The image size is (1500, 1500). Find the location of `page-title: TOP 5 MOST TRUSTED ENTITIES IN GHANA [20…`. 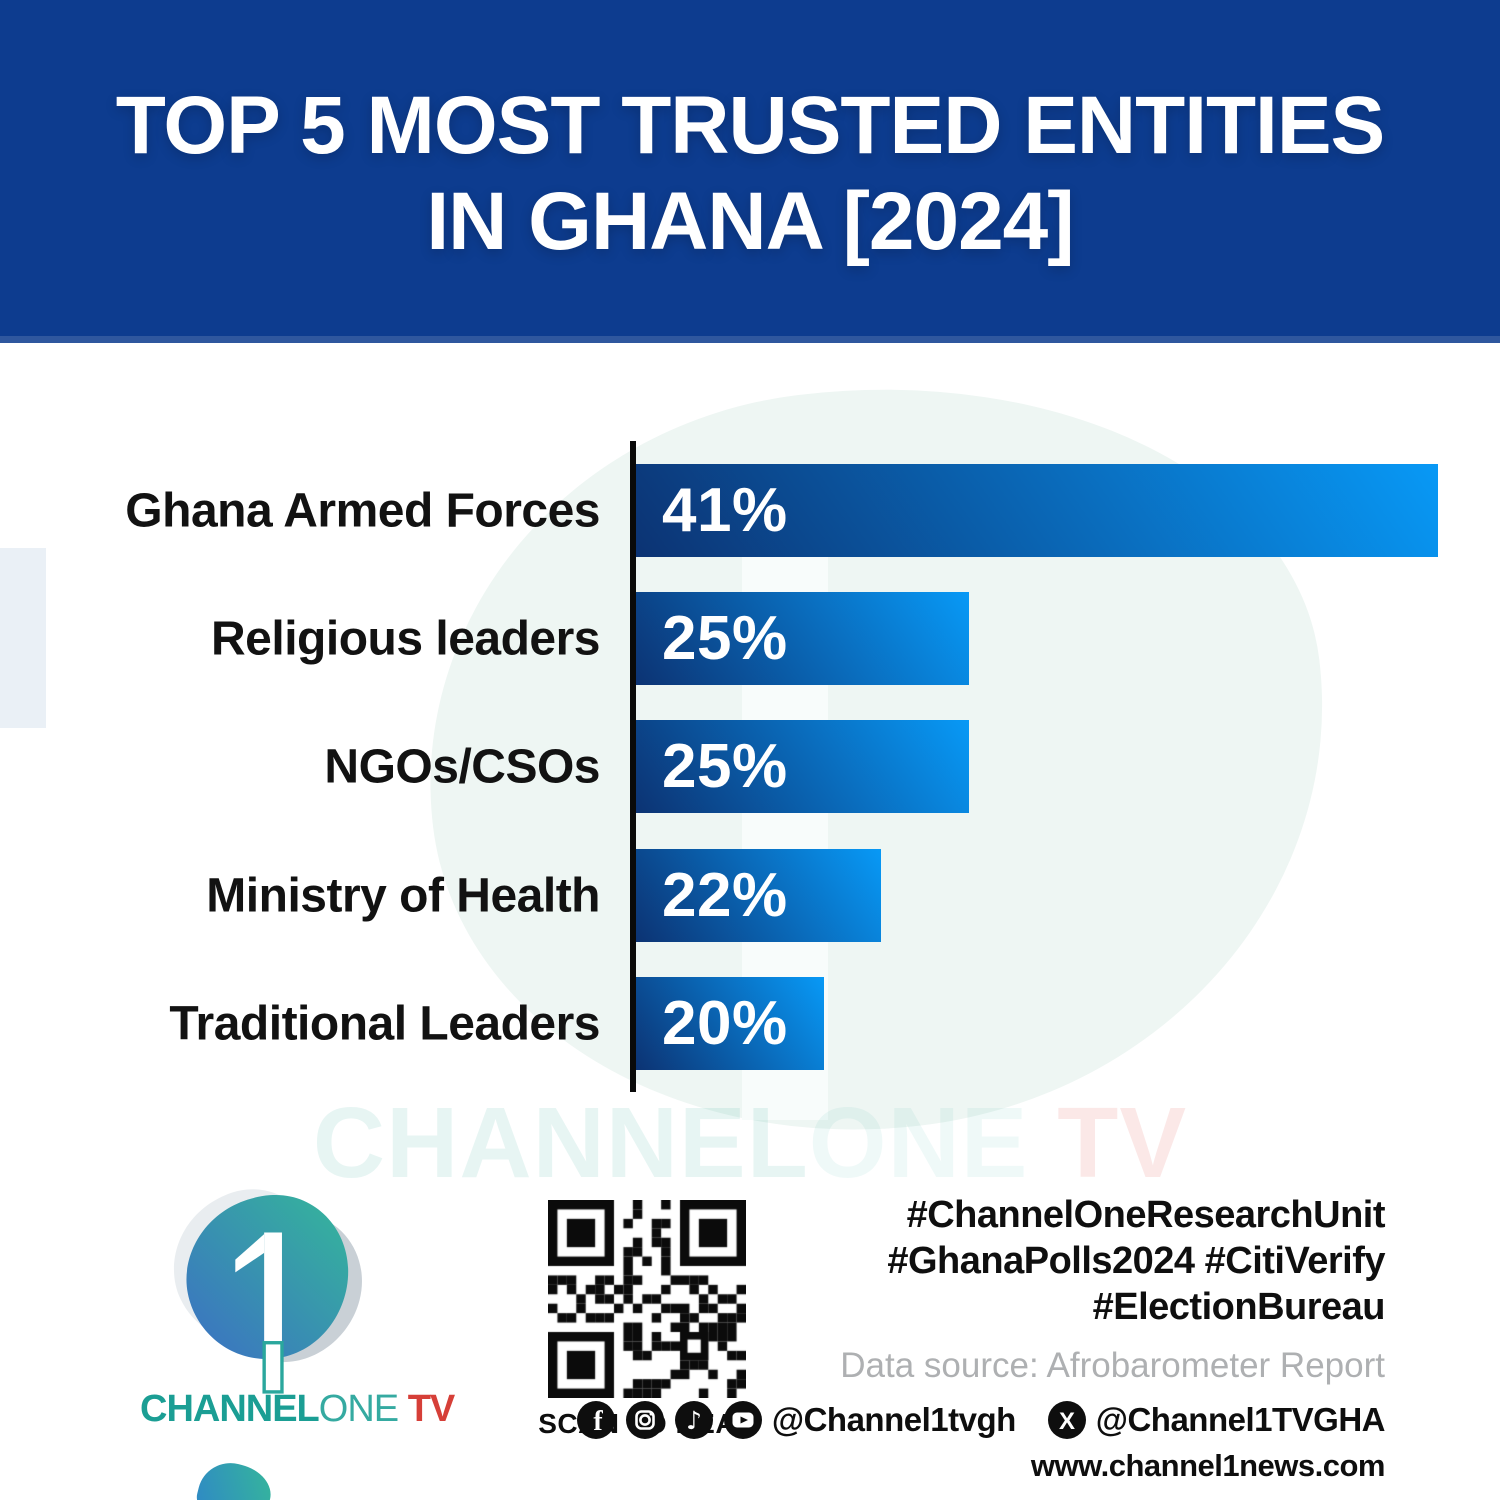

page-title: TOP 5 MOST TRUSTED ENTITIES IN GHANA [20… is located at coordinates (750, 174).